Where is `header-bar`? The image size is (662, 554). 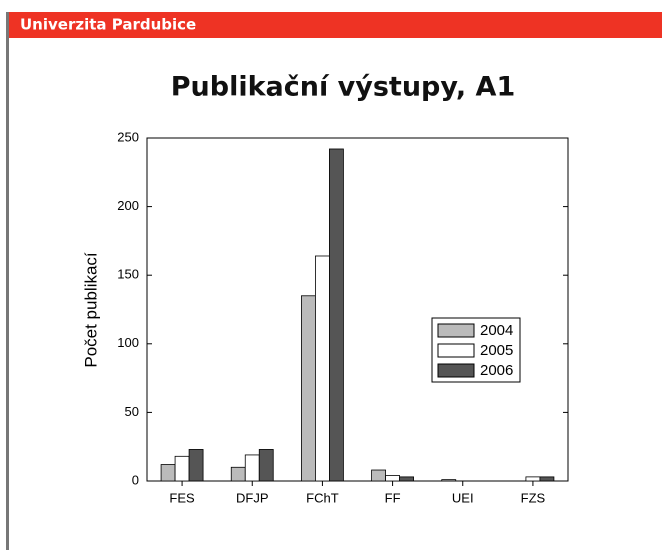 header-bar is located at coordinates (335, 25).